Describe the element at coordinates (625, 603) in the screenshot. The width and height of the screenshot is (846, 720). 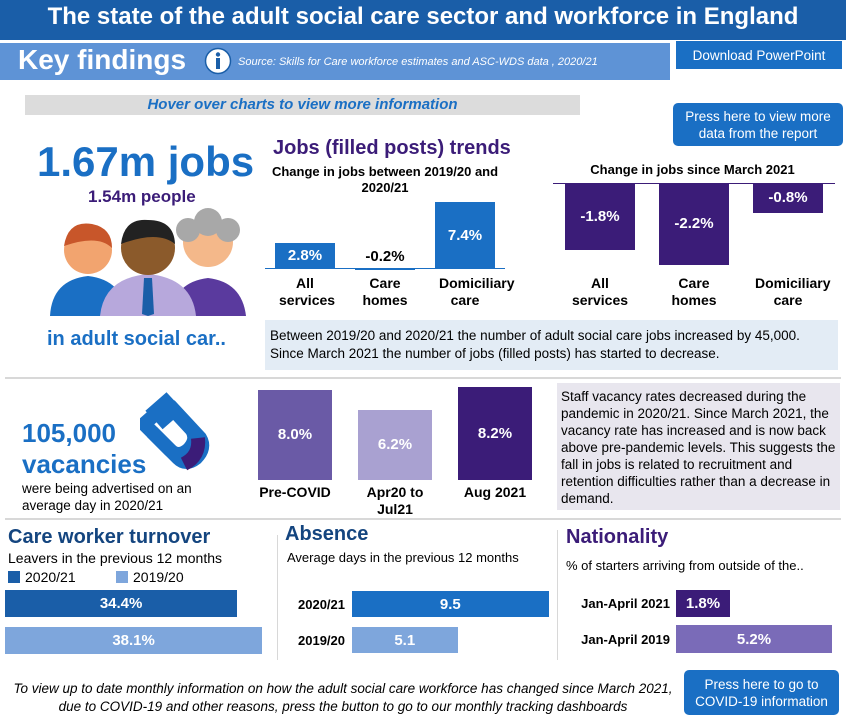
I see `y-tick-label: Jan-April 2021` at that location.